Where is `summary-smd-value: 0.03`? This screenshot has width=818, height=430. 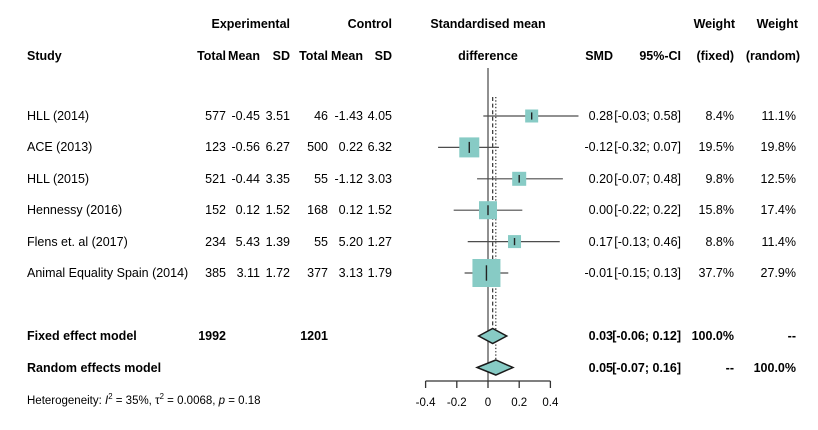
summary-smd-value: 0.03 is located at coordinates (600, 336).